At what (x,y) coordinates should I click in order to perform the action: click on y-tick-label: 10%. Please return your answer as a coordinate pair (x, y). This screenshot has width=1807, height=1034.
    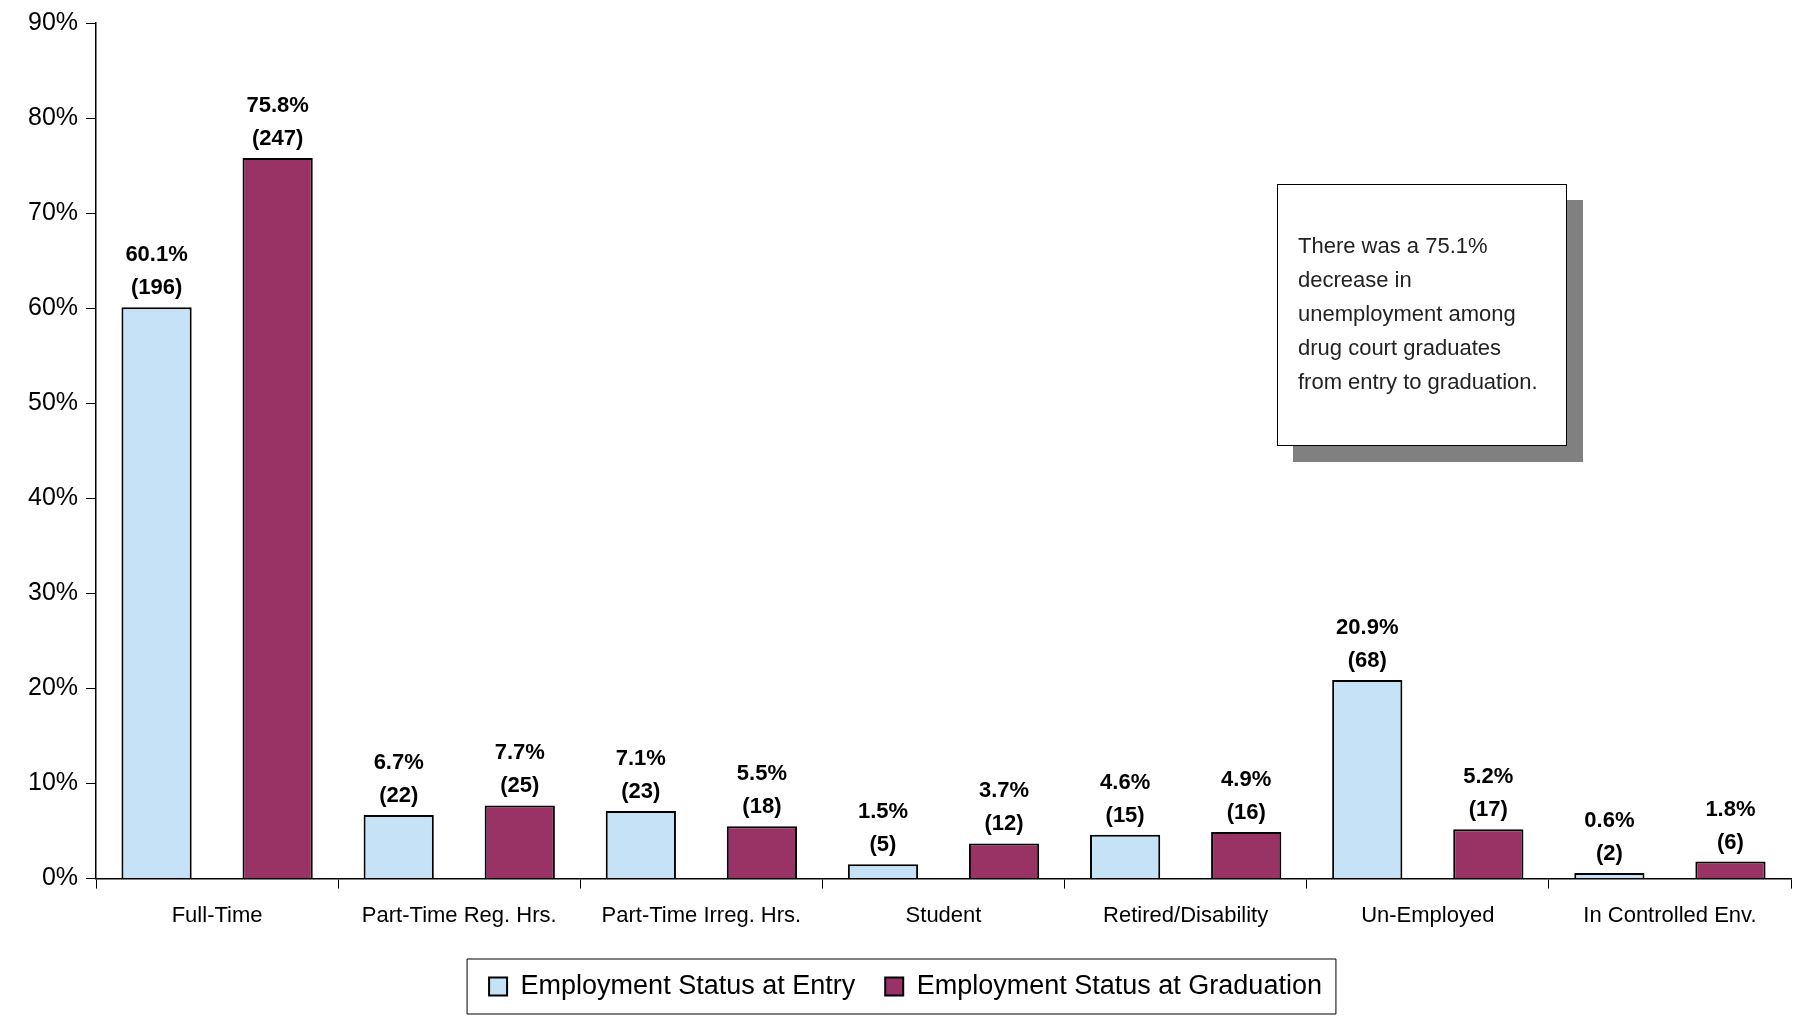
    Looking at the image, I should click on (53, 781).